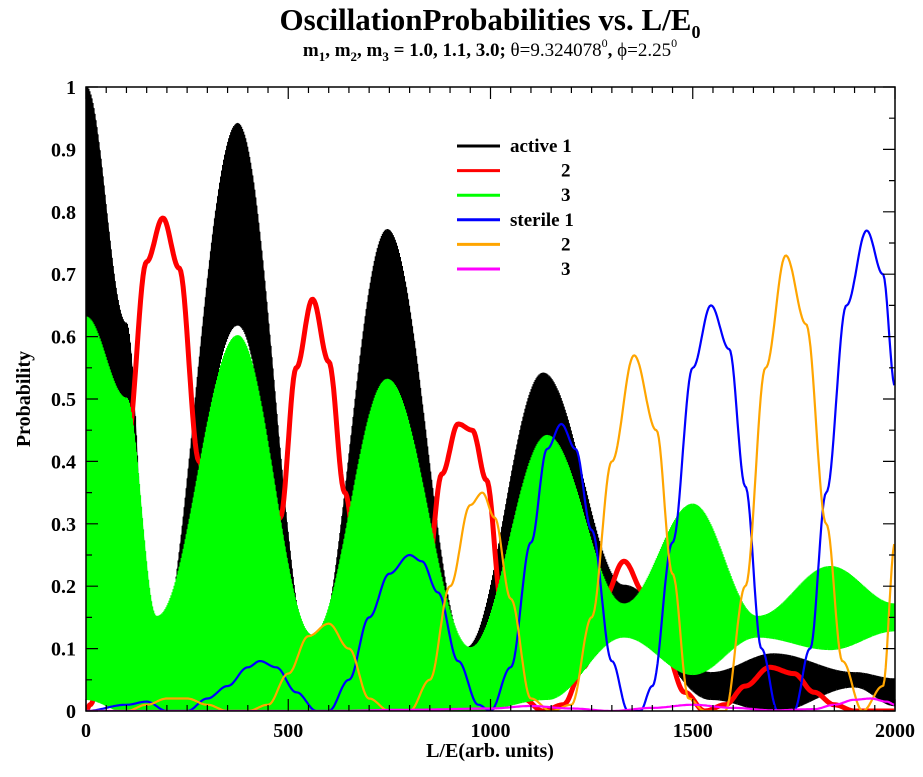  What do you see at coordinates (63, 525) in the screenshot?
I see `y-tick-label: 0.3` at bounding box center [63, 525].